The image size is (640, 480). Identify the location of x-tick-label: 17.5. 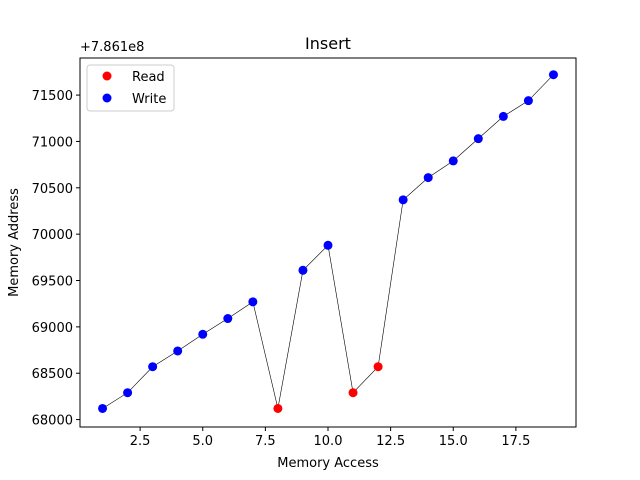
(515, 441).